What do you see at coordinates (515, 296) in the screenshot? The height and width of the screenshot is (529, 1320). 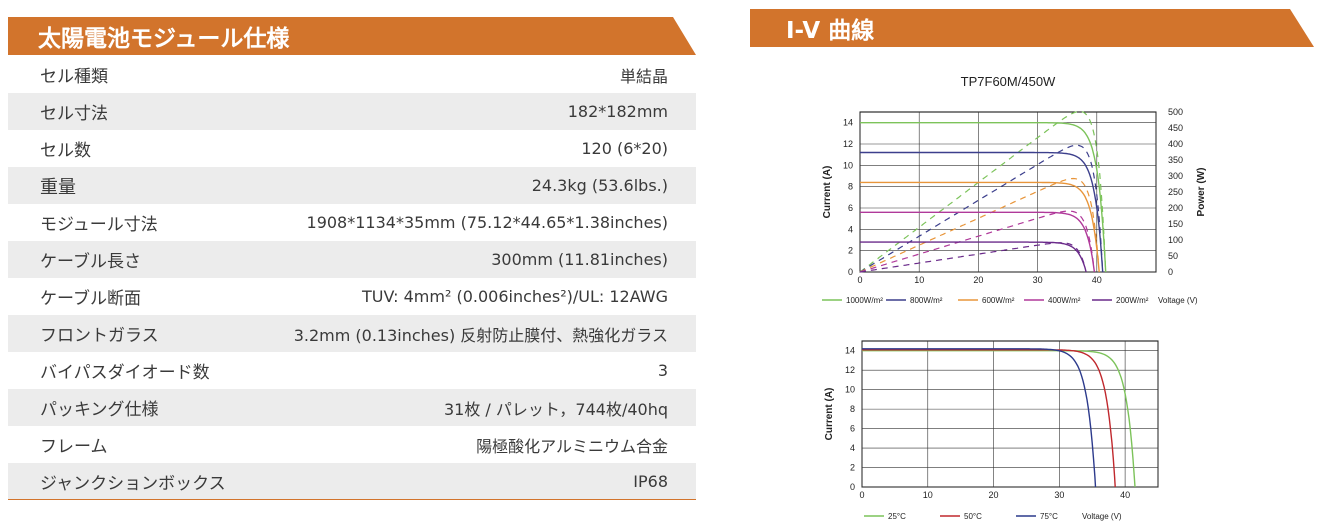 I see `spec-value: TUV: 4mm² (0.006inches²)/UL: 12AWG` at bounding box center [515, 296].